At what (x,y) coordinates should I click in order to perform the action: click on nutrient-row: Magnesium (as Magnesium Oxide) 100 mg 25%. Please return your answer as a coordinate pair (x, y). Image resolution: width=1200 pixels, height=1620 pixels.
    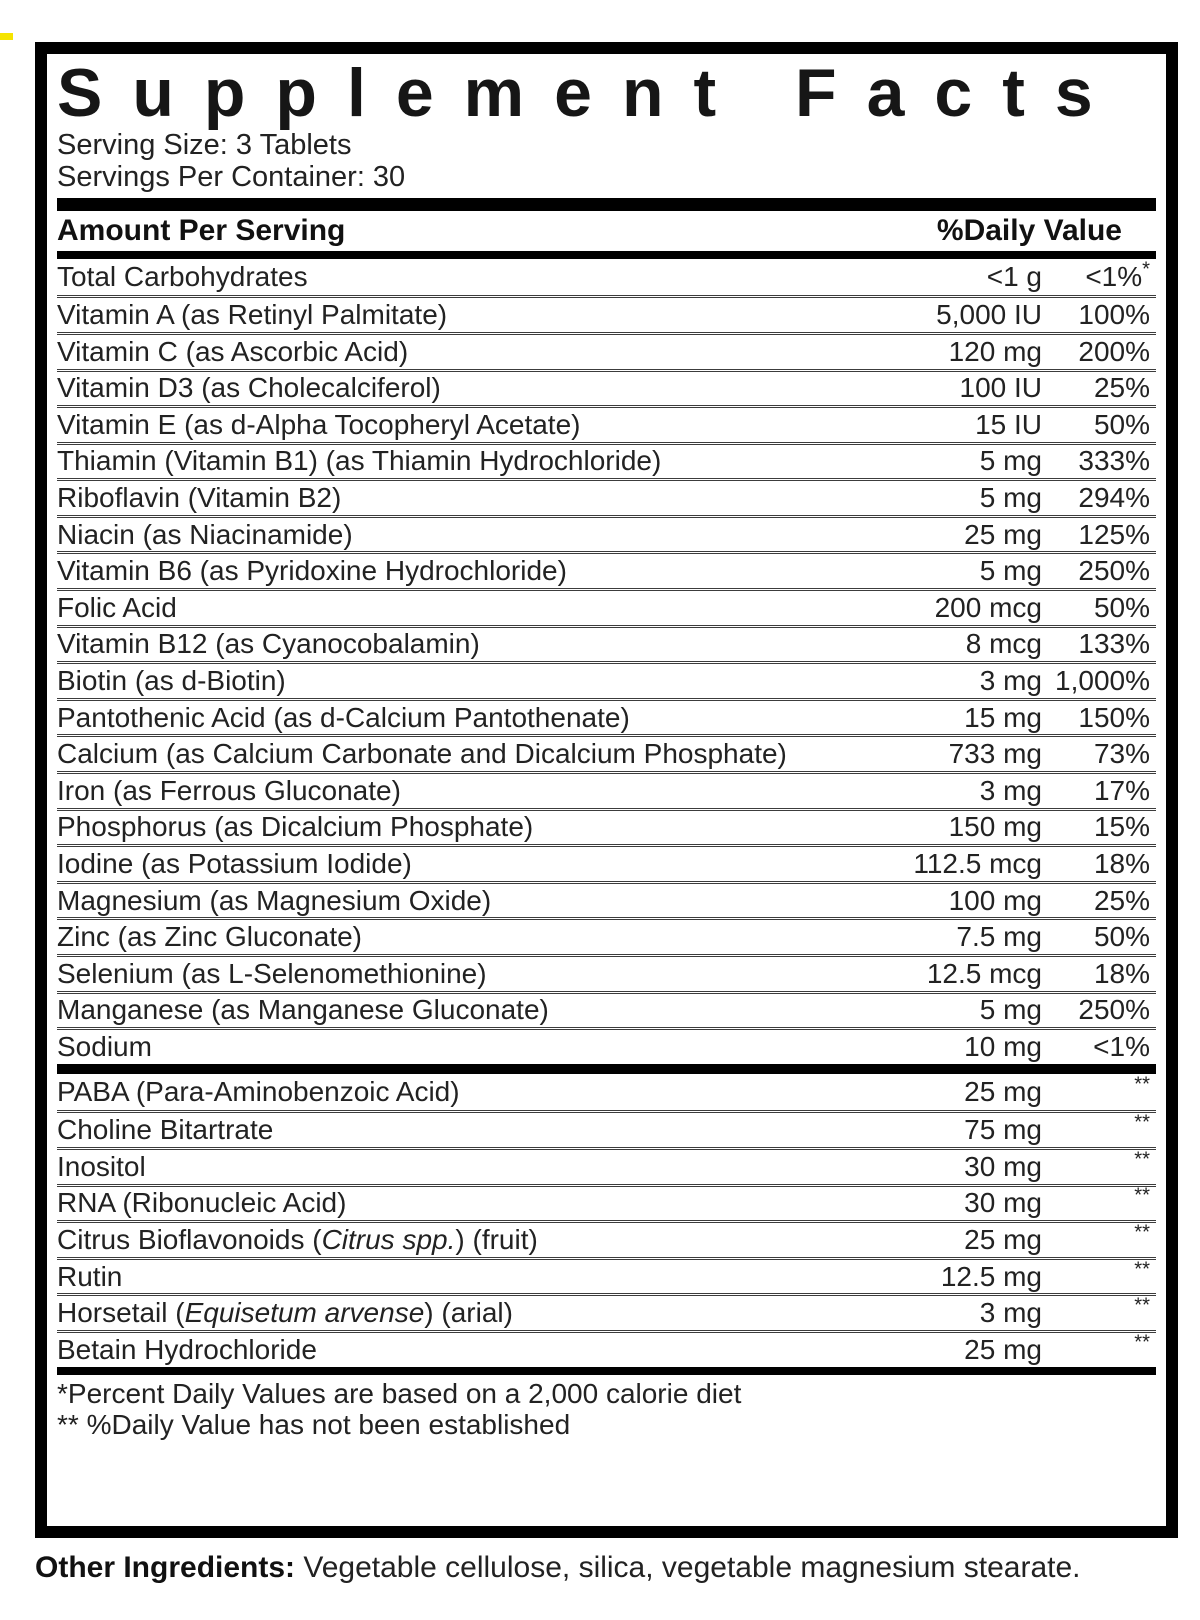
    Looking at the image, I should click on (606, 899).